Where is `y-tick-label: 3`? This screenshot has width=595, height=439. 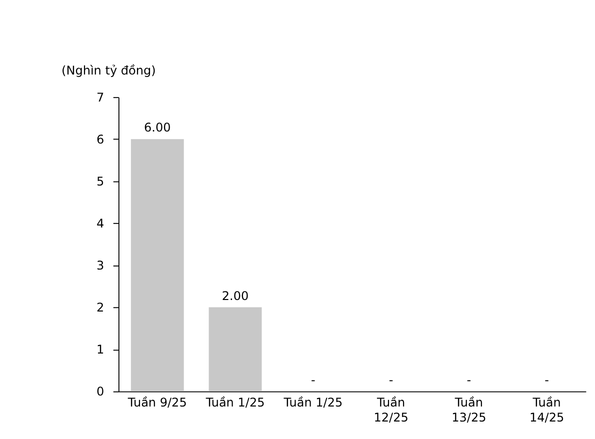
y-tick-label: 3 is located at coordinates (100, 265).